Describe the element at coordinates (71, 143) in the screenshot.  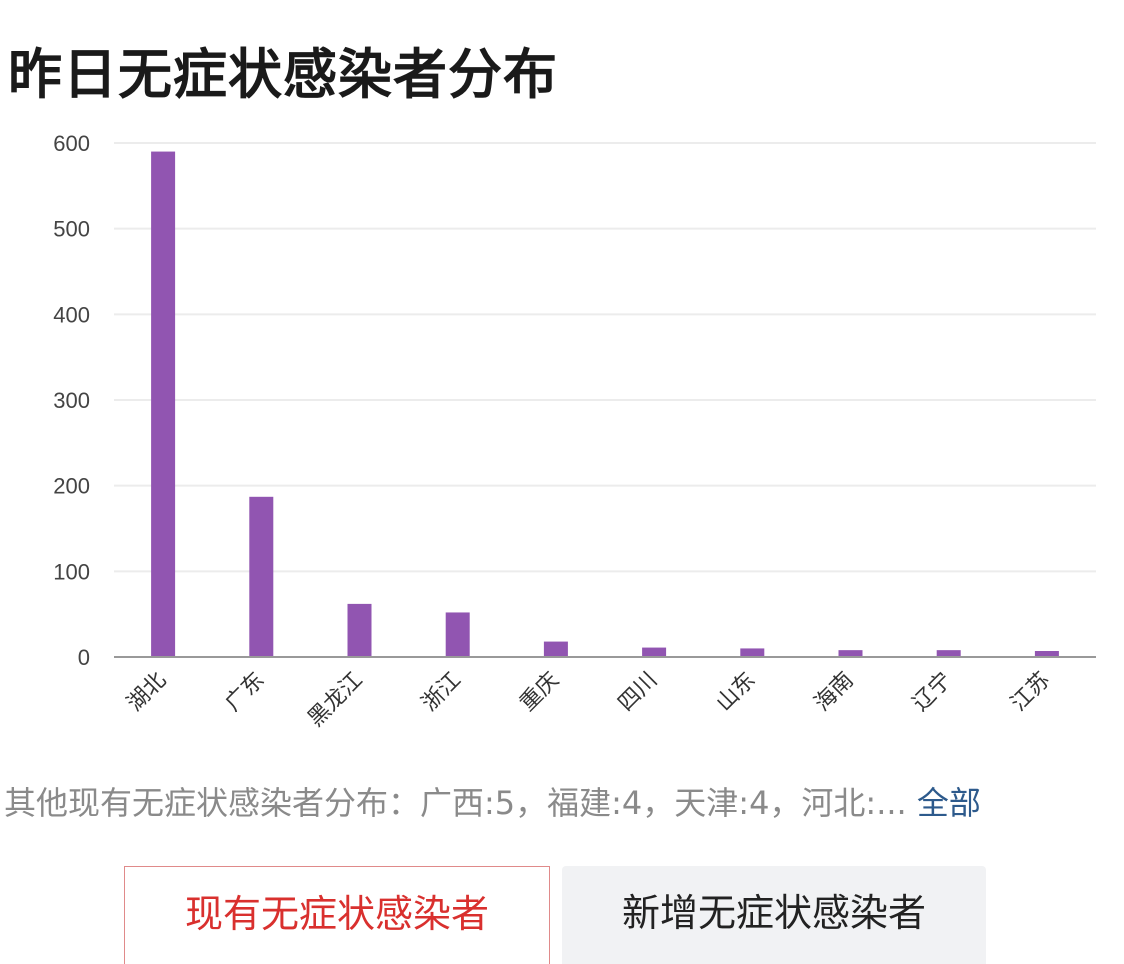
I see `y-tick-label: 600` at that location.